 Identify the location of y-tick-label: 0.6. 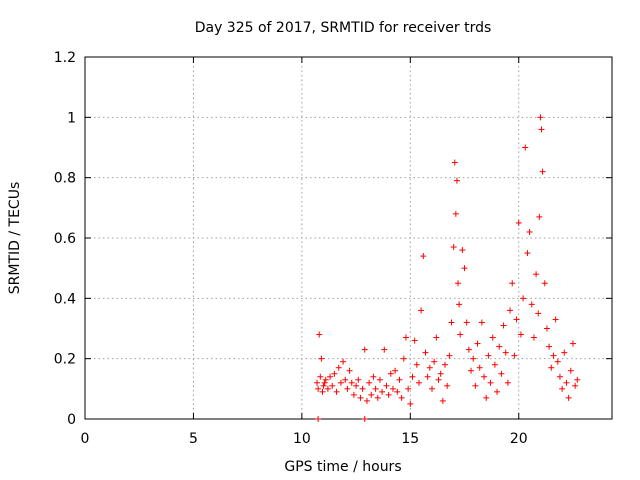
(65, 239).